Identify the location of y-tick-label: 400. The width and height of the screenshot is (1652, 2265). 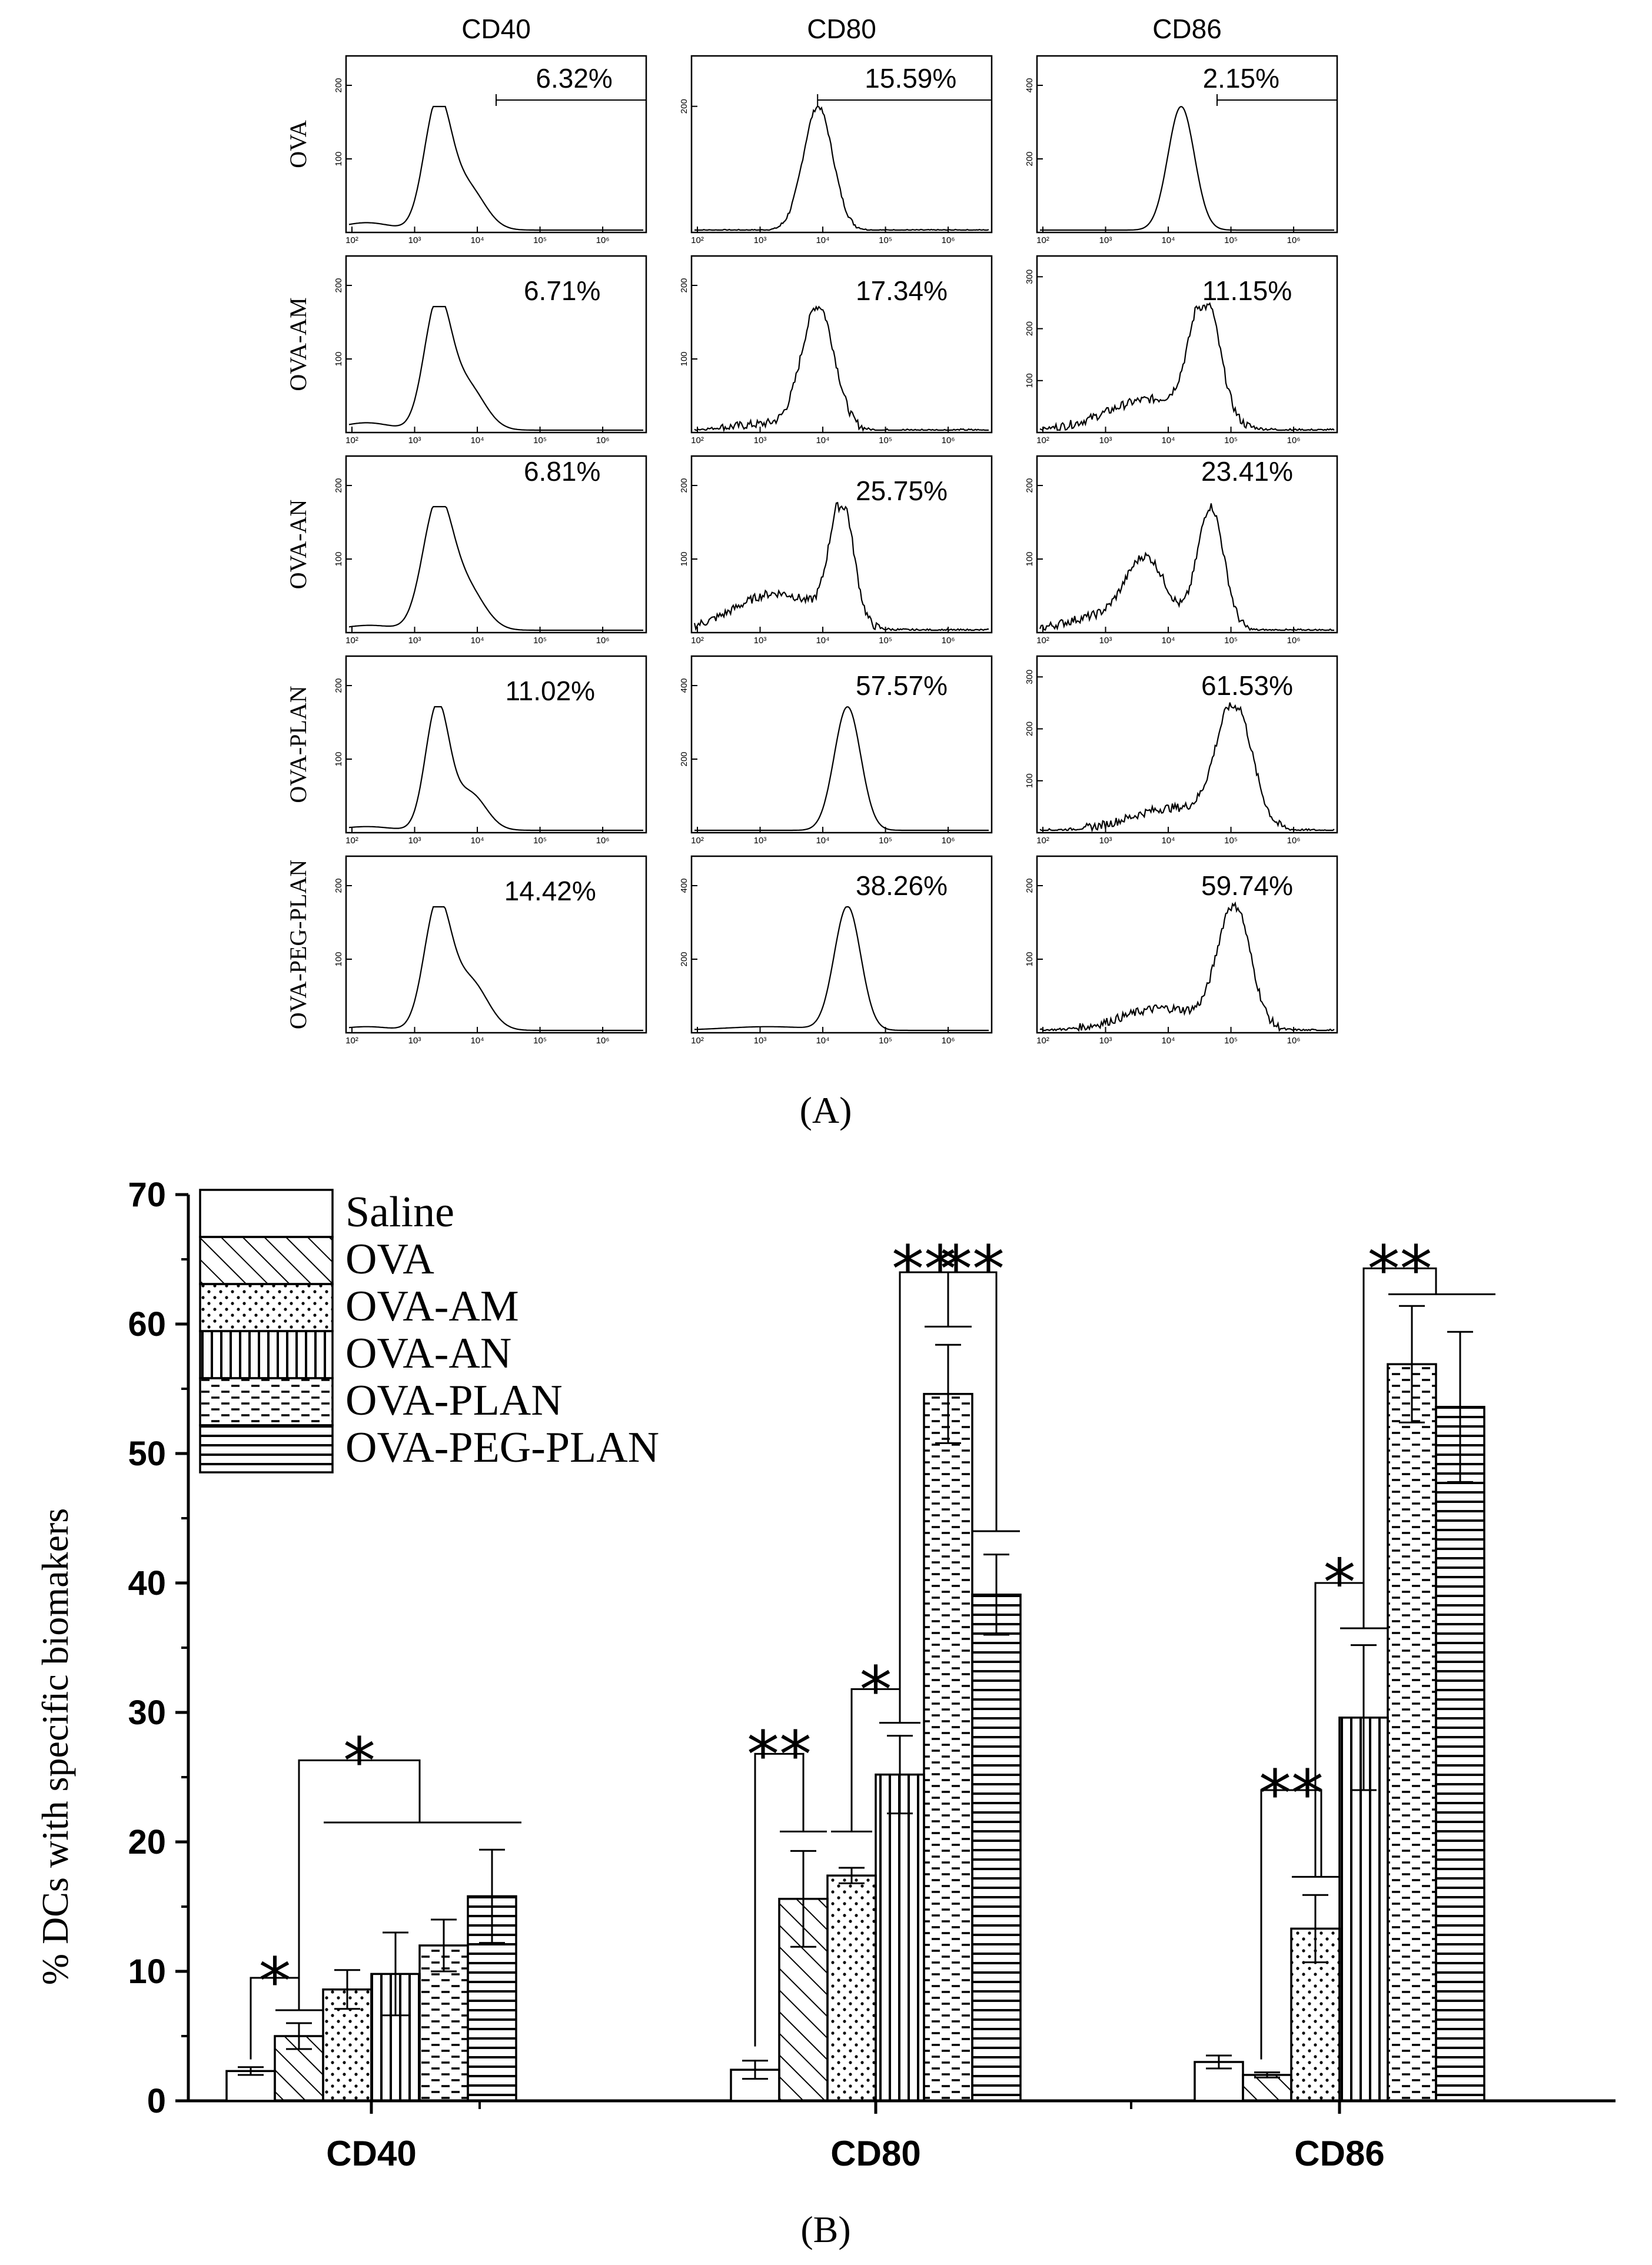
(1030, 85).